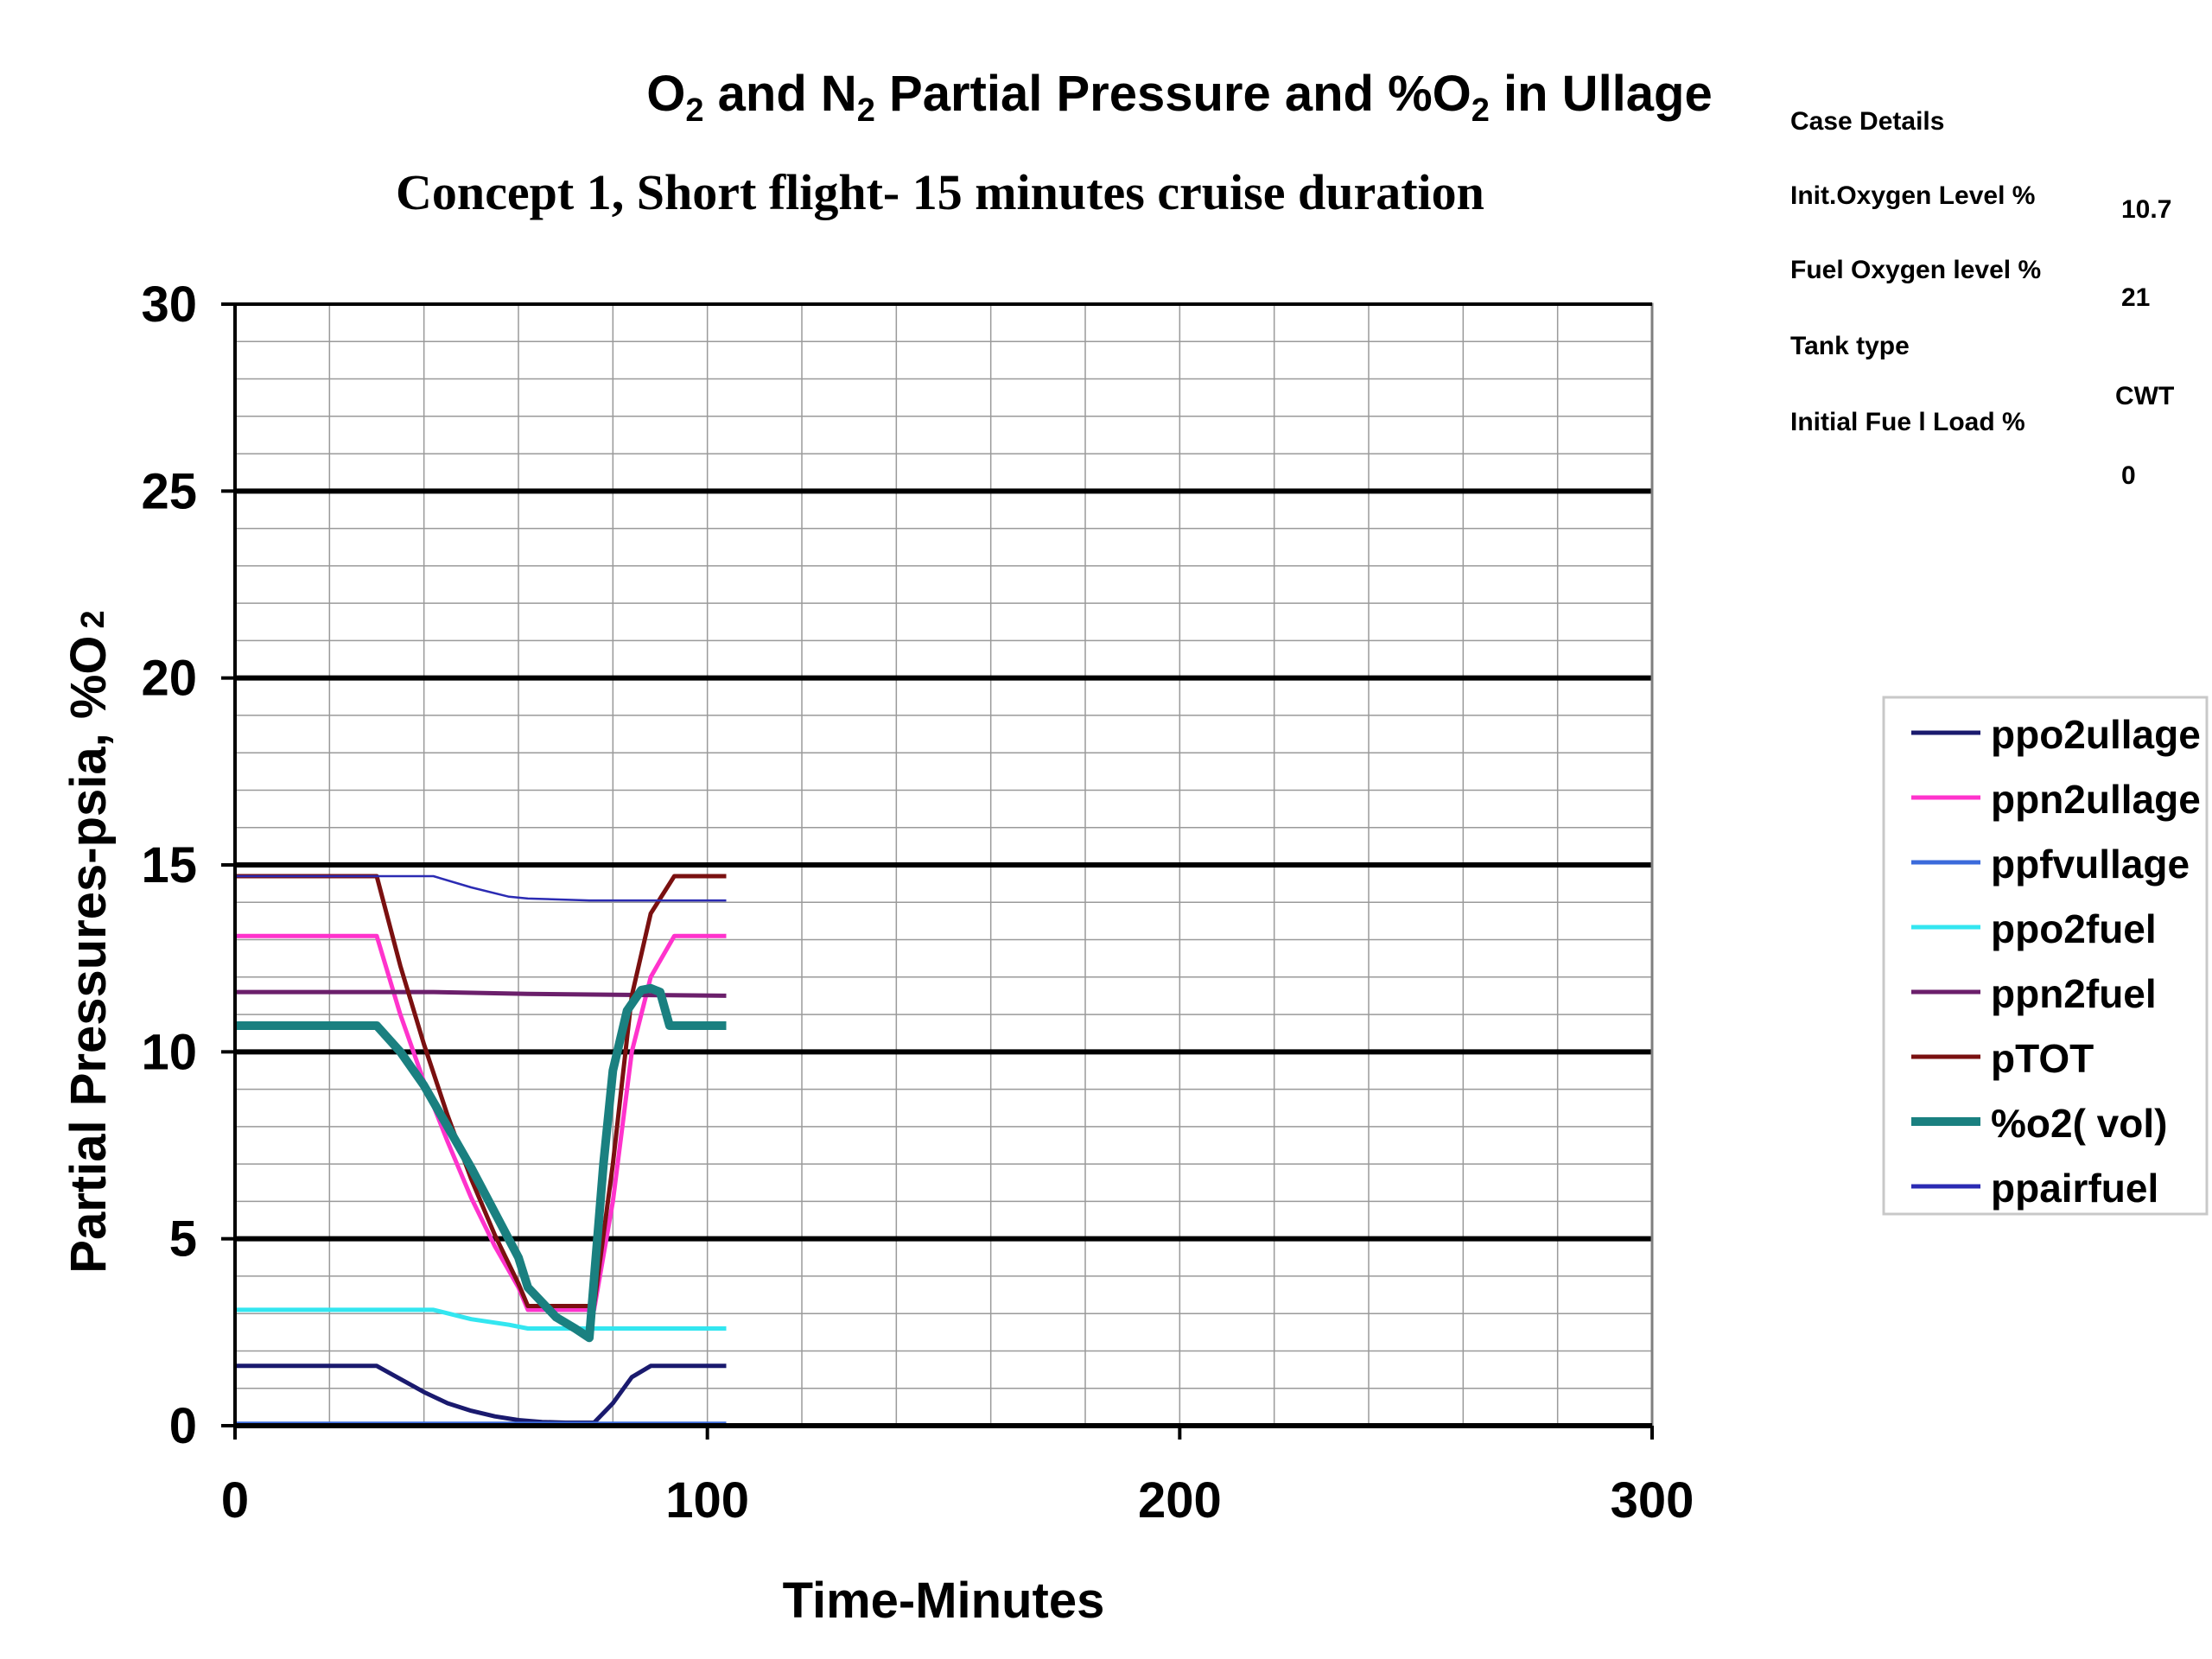  What do you see at coordinates (1601, 94) in the screenshot?
I see `chart-title-part: in Ullage` at bounding box center [1601, 94].